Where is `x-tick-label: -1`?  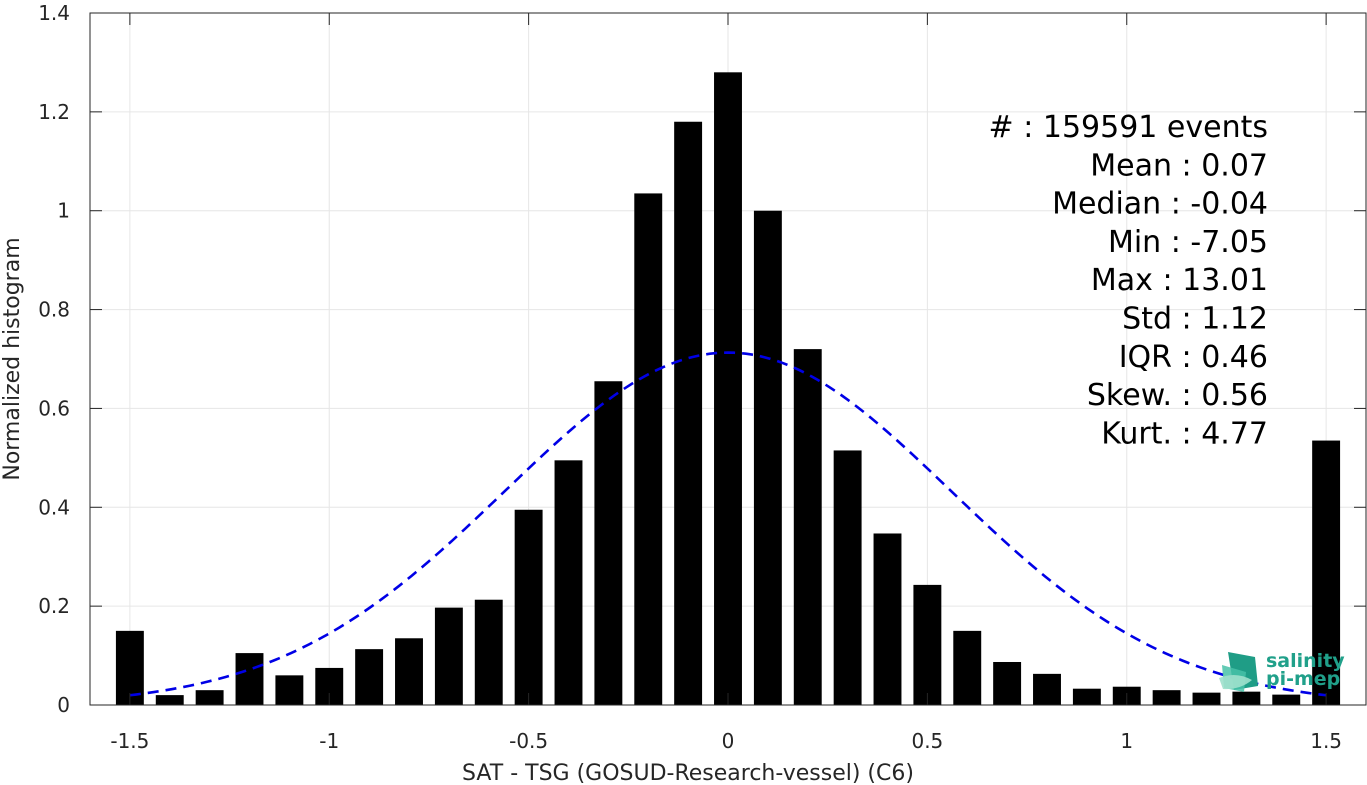 x-tick-label: -1 is located at coordinates (329, 741).